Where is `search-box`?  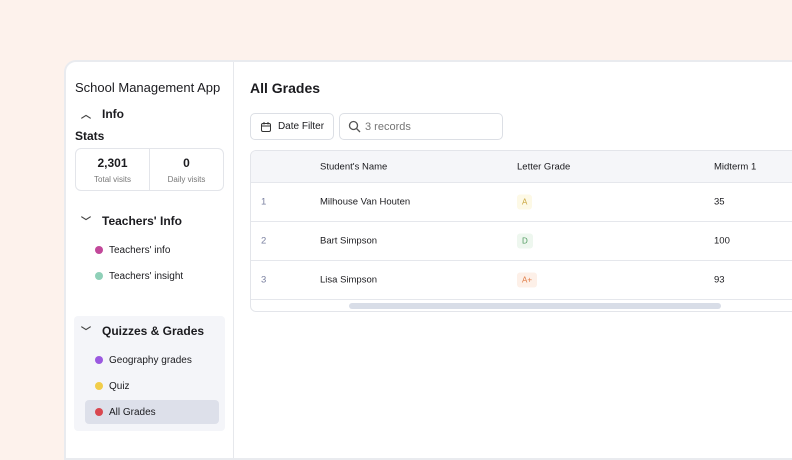
search-box is located at coordinates (421, 126).